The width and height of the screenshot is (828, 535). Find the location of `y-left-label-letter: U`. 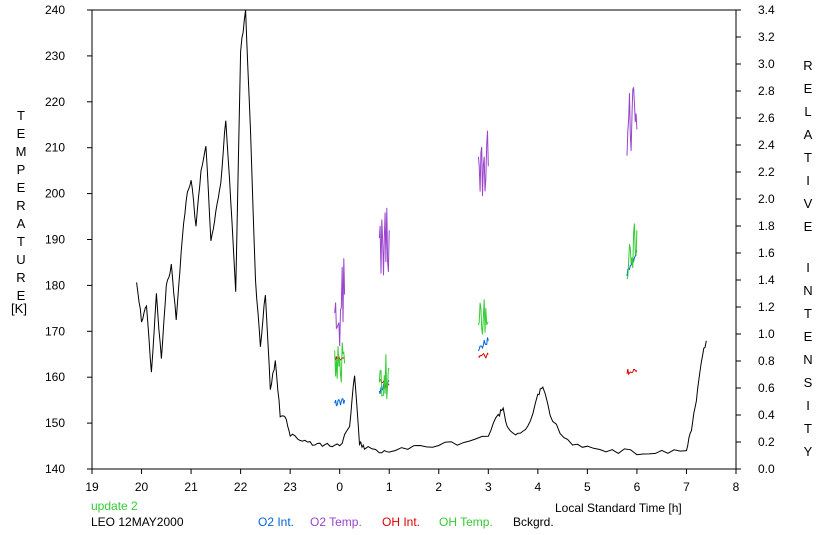

y-left-label-letter: U is located at coordinates (20, 259).